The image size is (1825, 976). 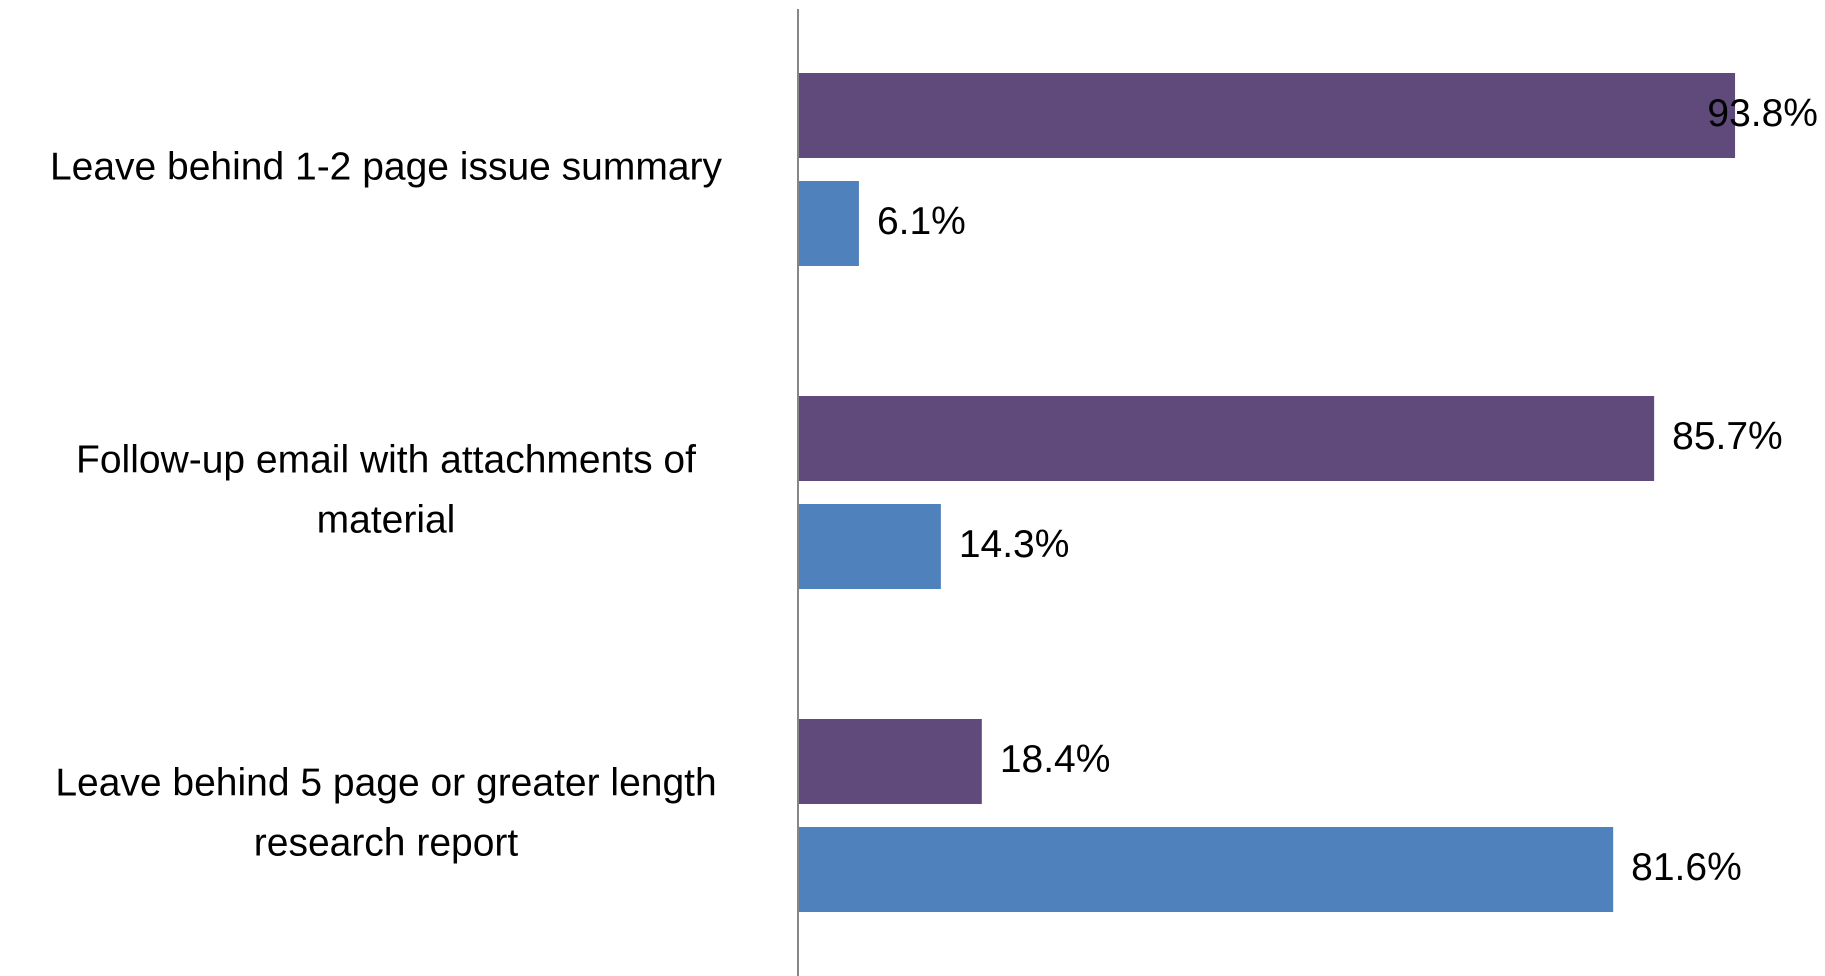 What do you see at coordinates (1727, 436) in the screenshot?
I see `value-label: 85.7%` at bounding box center [1727, 436].